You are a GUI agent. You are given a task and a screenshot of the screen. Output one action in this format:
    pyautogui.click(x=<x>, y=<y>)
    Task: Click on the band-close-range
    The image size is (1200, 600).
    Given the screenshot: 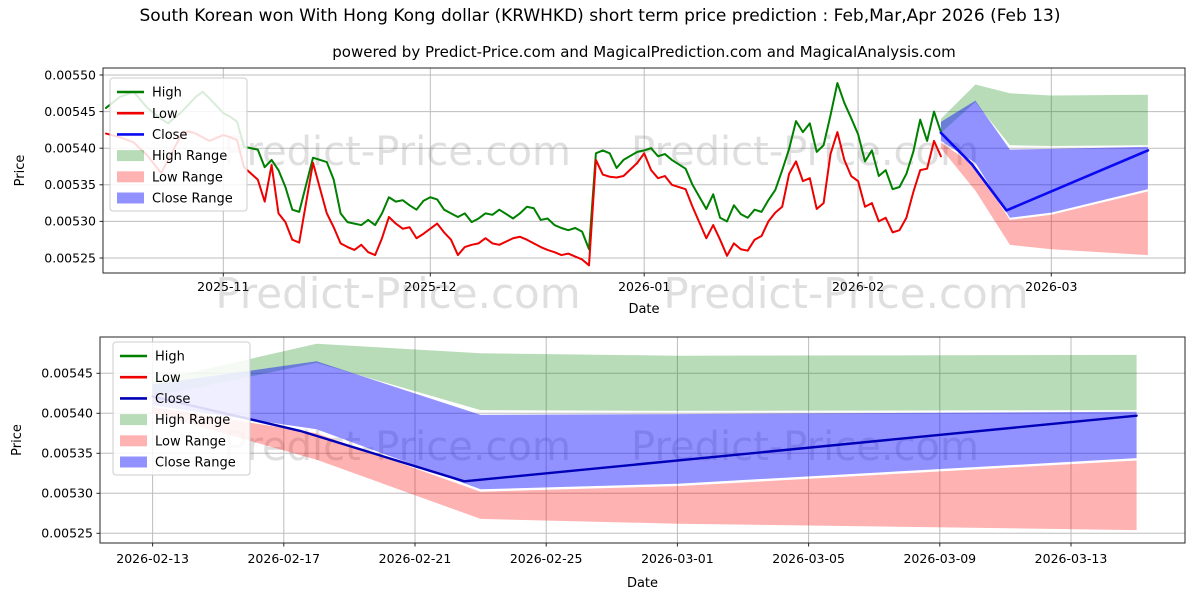 What is the action you would take?
    pyautogui.click(x=1044, y=159)
    